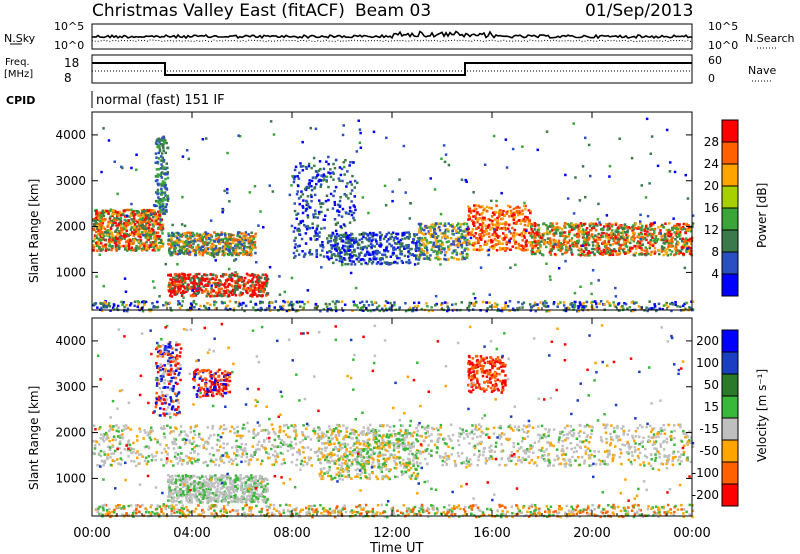  Describe the element at coordinates (160, 100) in the screenshot. I see `cpid-mode: normal (fast) 151 IF` at that location.